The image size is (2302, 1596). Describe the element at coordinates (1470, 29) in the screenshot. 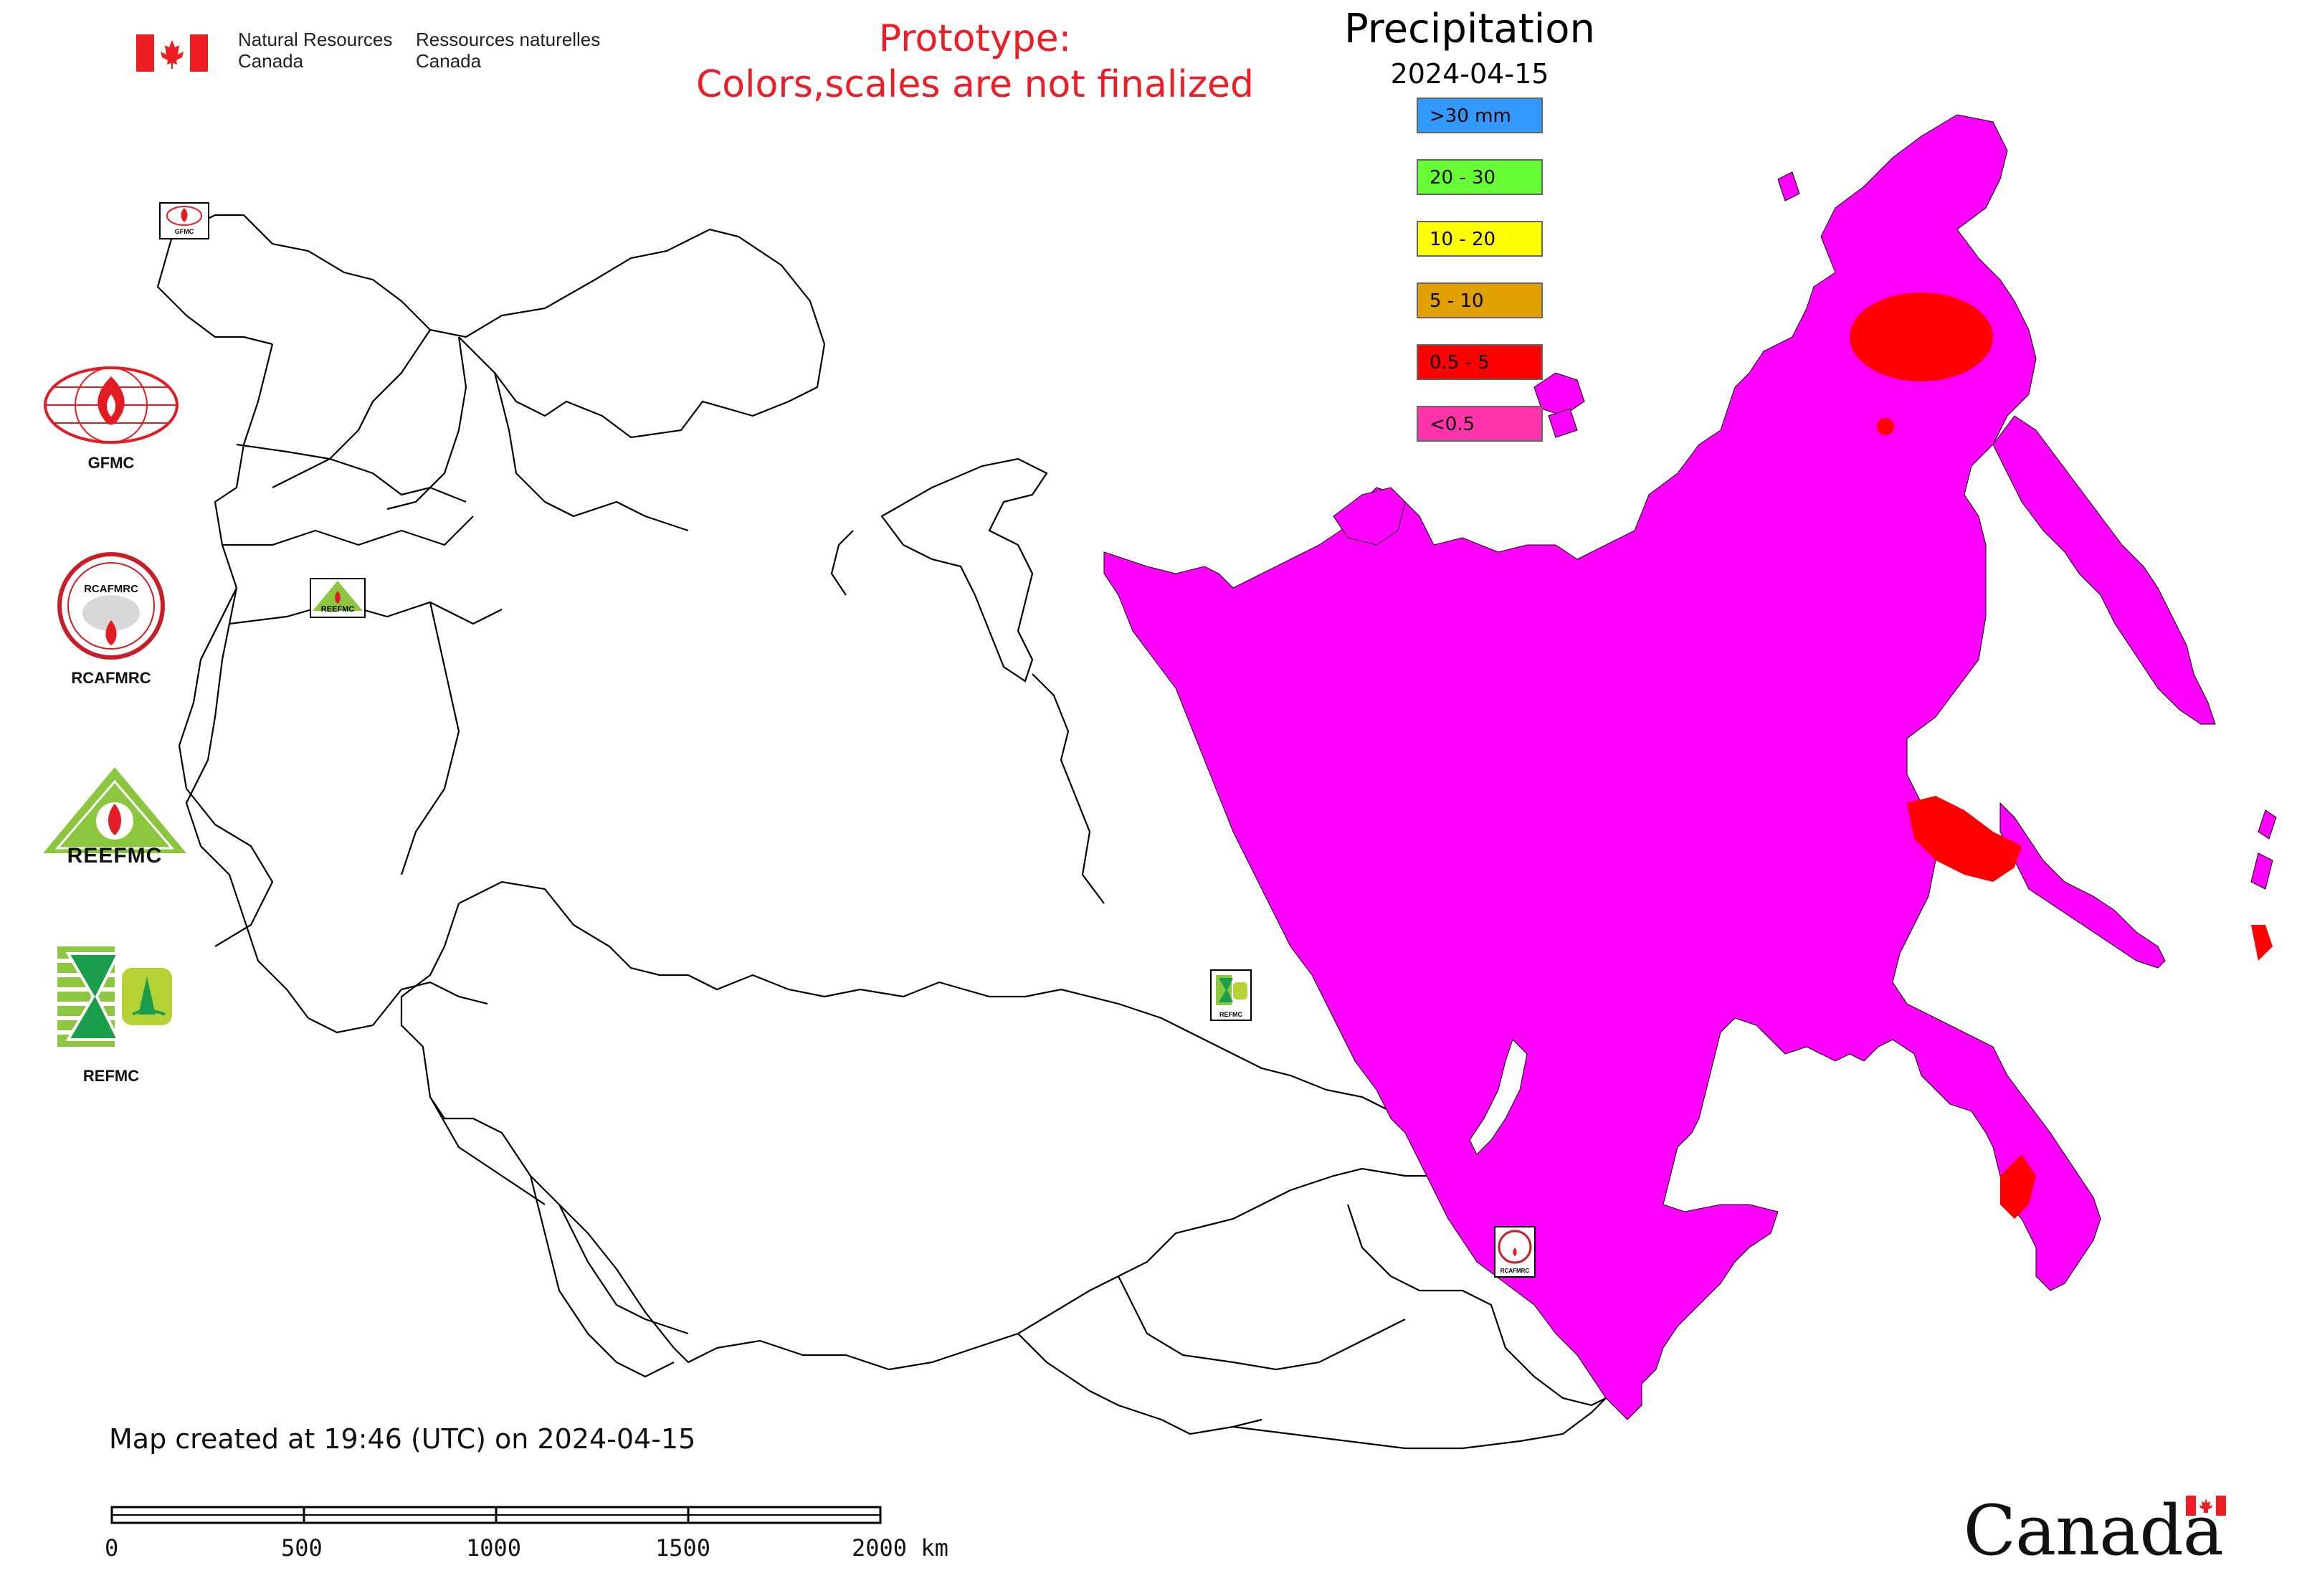

I see `legend-title: Precipitation` at that location.